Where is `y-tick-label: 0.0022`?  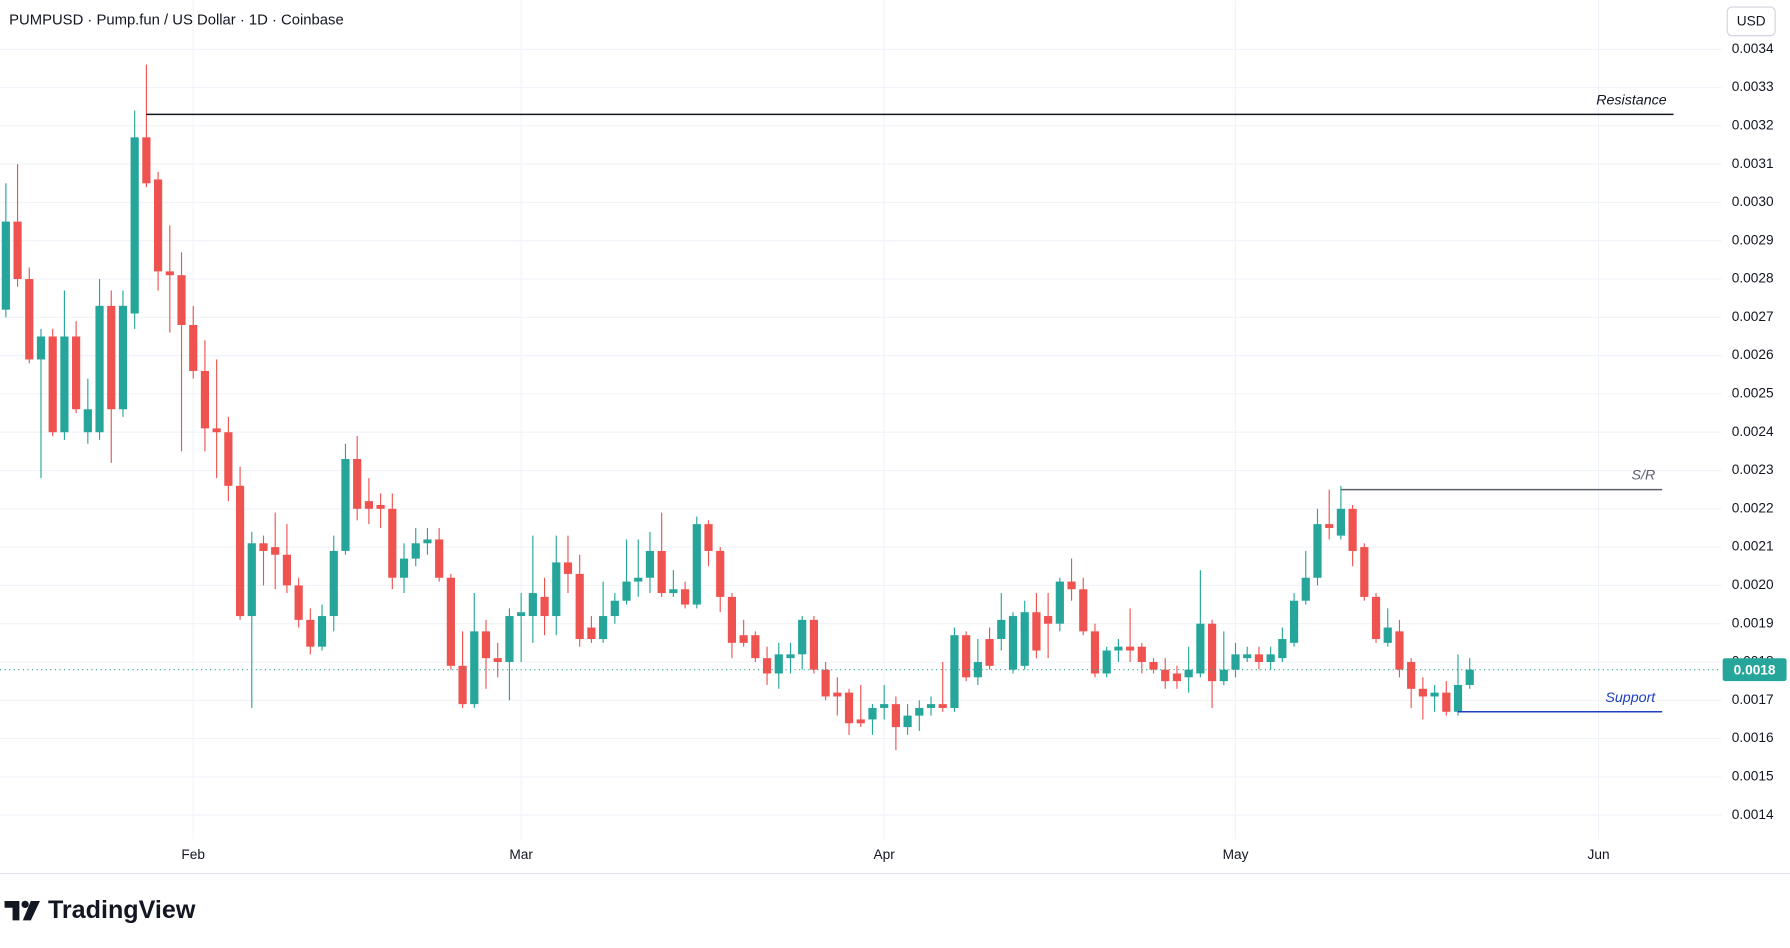
y-tick-label: 0.0022 is located at coordinates (1753, 507).